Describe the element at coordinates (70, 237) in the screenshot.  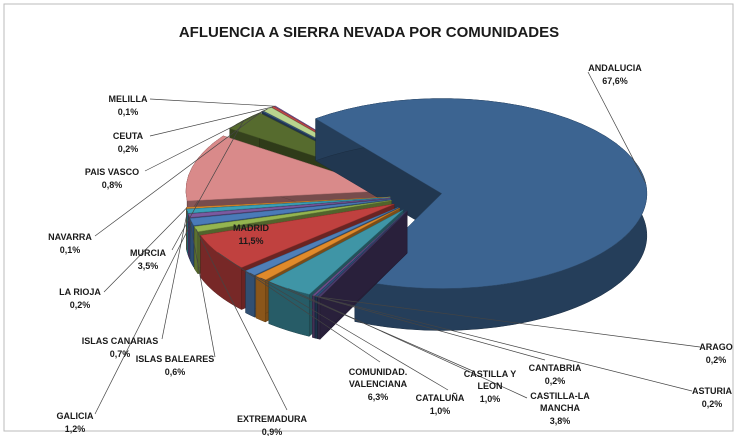
I see `slice-label: NAVARRA` at that location.